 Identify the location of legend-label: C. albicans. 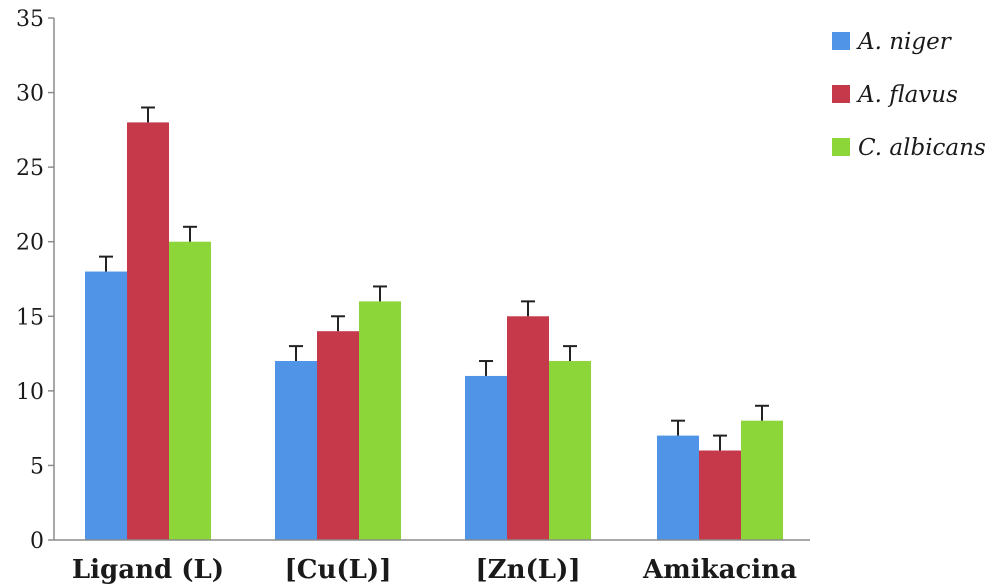
(922, 148).